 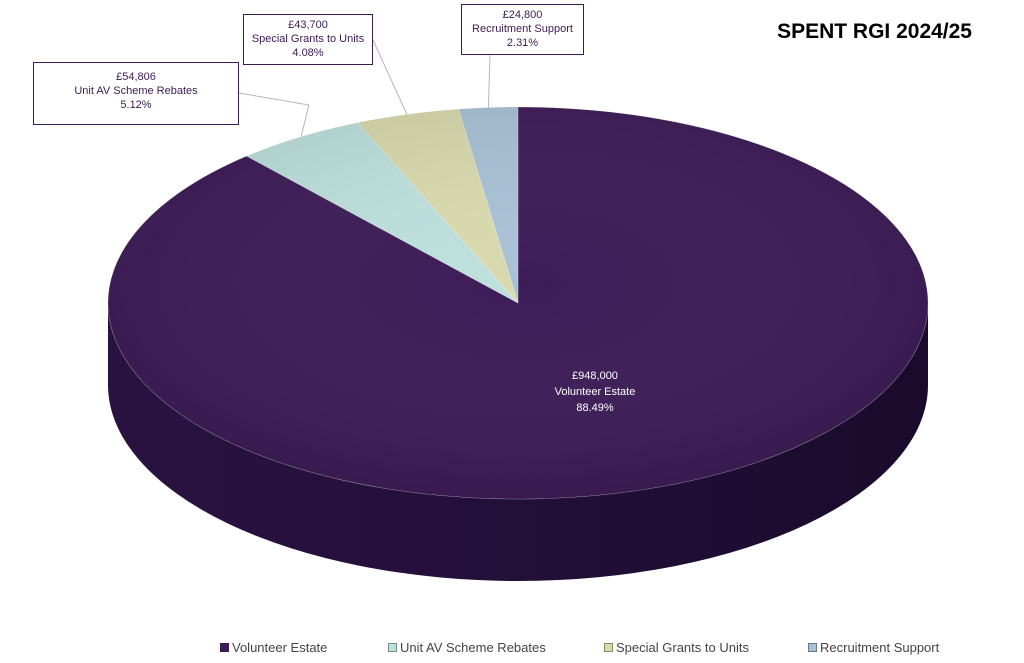 I want to click on data-label-category: Volunteer Estate, so click(x=595, y=392).